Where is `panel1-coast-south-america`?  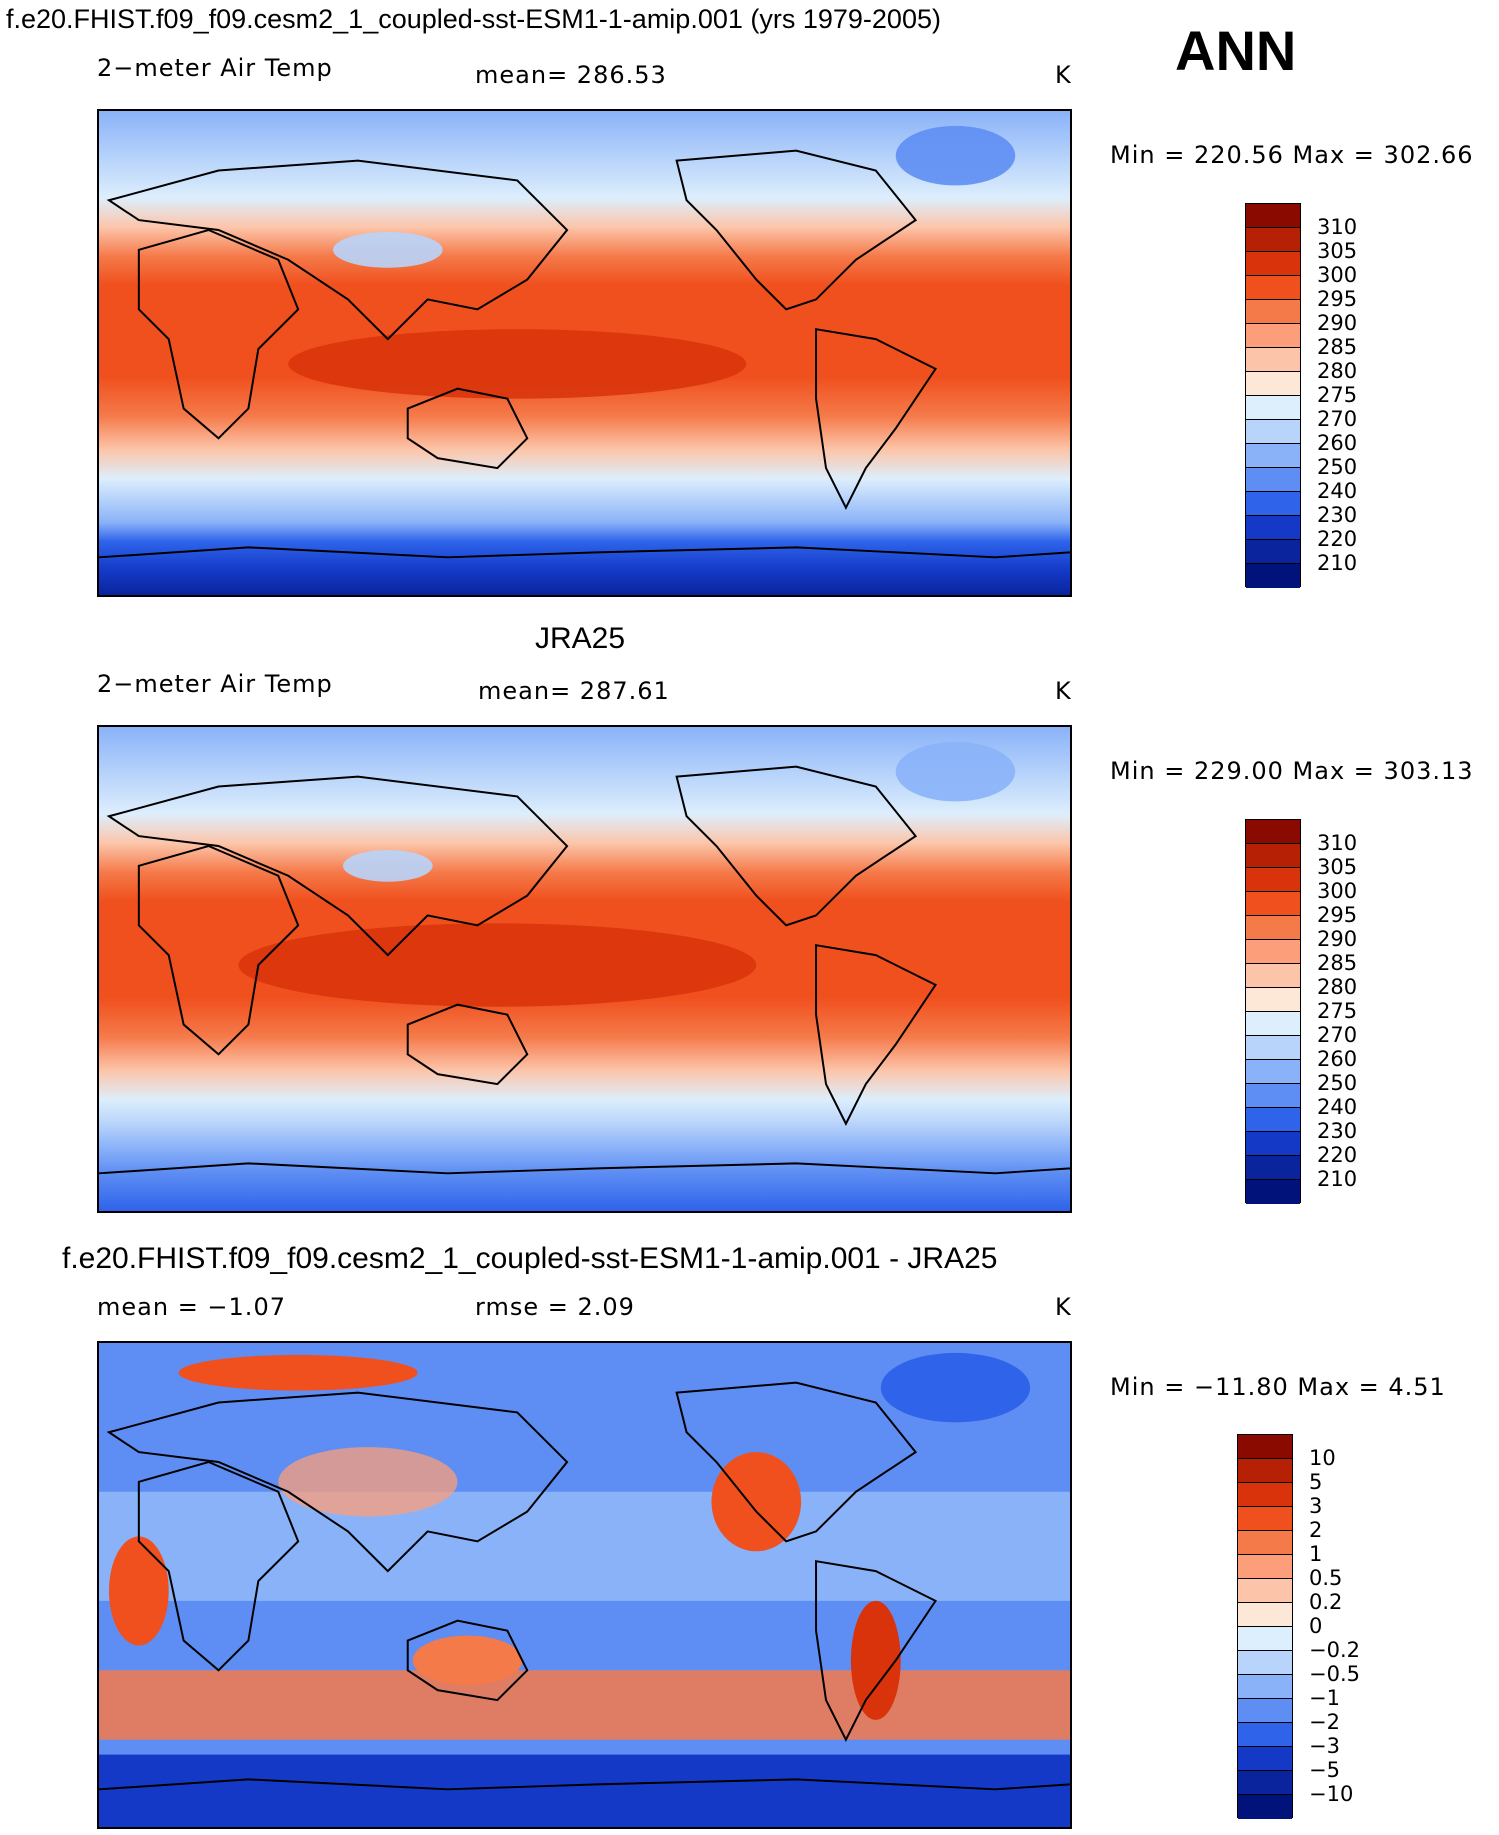 panel1-coast-south-america is located at coordinates (876, 419).